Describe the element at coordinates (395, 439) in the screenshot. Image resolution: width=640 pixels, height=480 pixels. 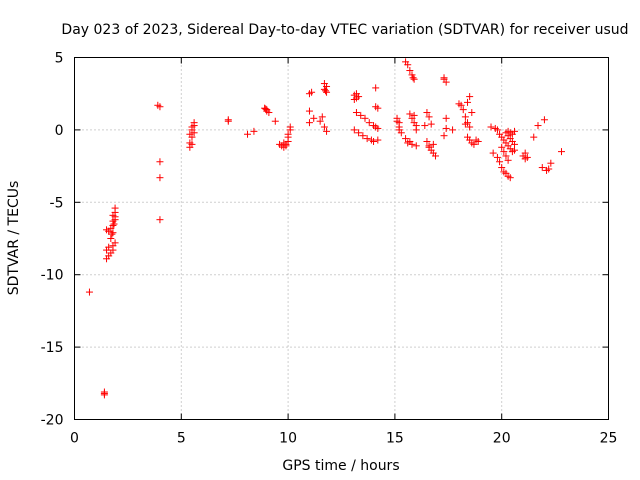
I see `x-tick-label: 15` at that location.